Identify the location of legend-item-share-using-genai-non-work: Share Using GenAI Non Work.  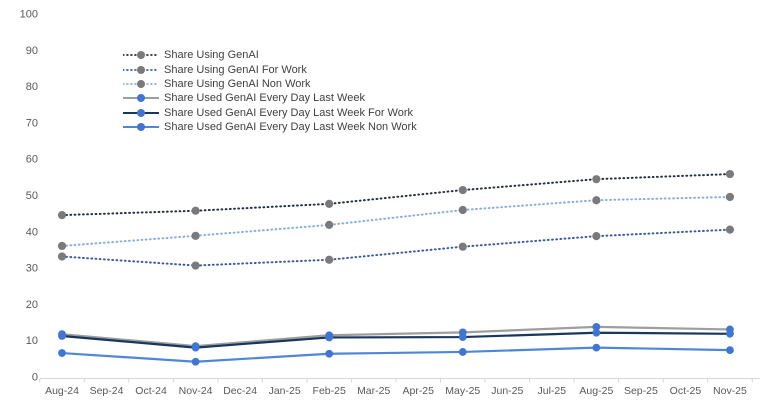
(270, 84).